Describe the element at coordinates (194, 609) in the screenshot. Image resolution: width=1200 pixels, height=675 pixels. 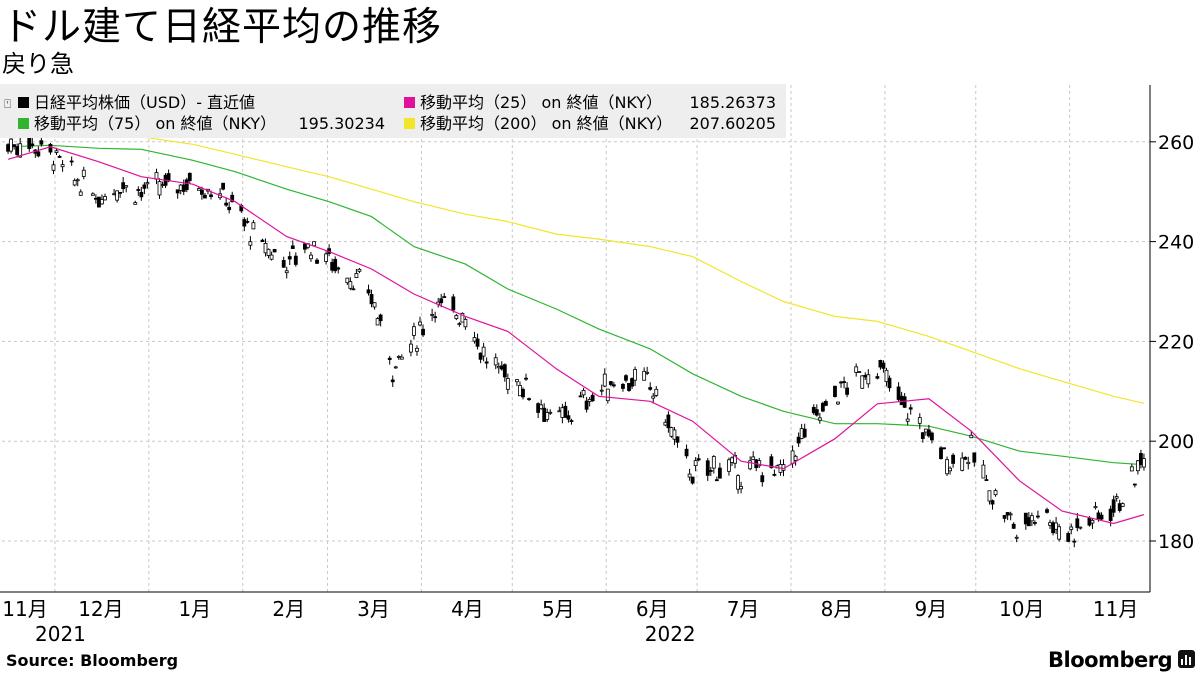
I see `x-tick-label: 1月` at that location.